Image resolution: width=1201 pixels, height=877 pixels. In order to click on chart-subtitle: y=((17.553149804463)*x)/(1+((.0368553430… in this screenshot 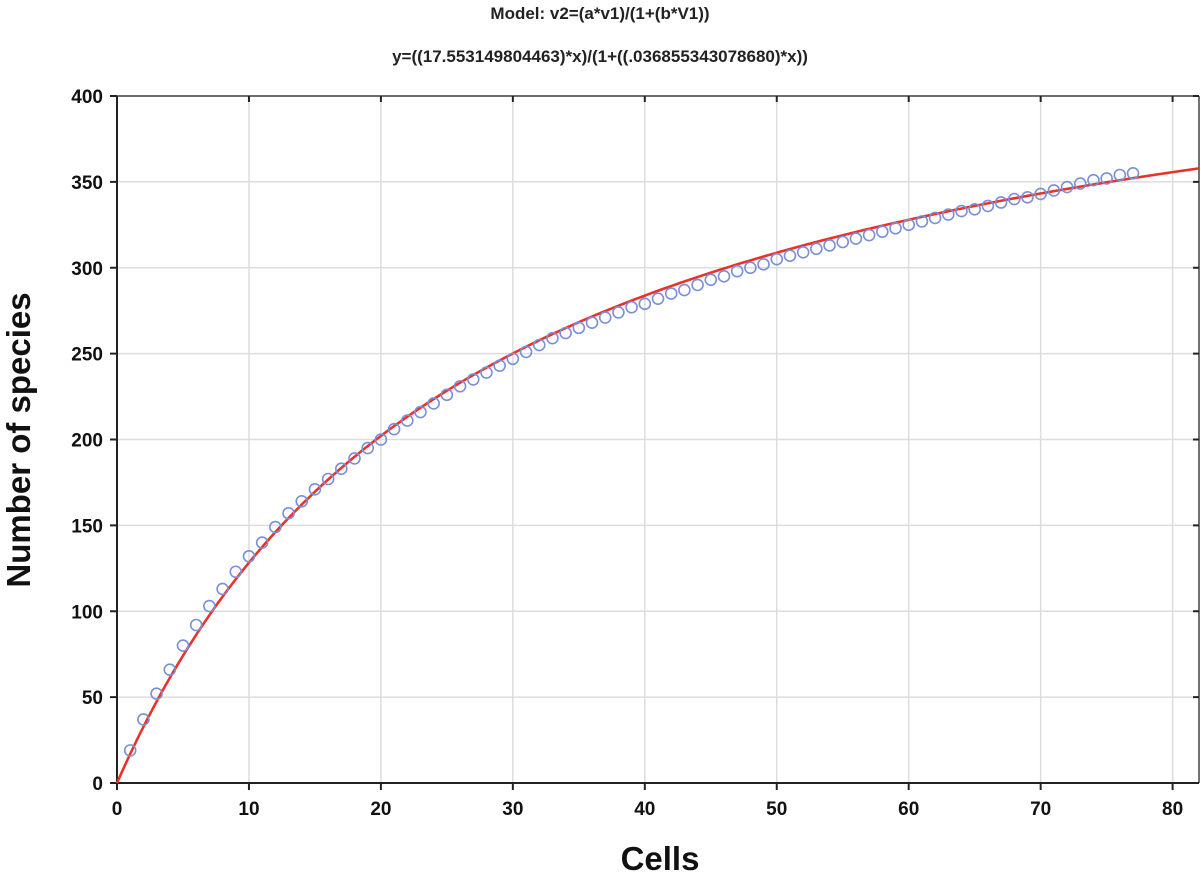, I will do `click(600, 56)`.